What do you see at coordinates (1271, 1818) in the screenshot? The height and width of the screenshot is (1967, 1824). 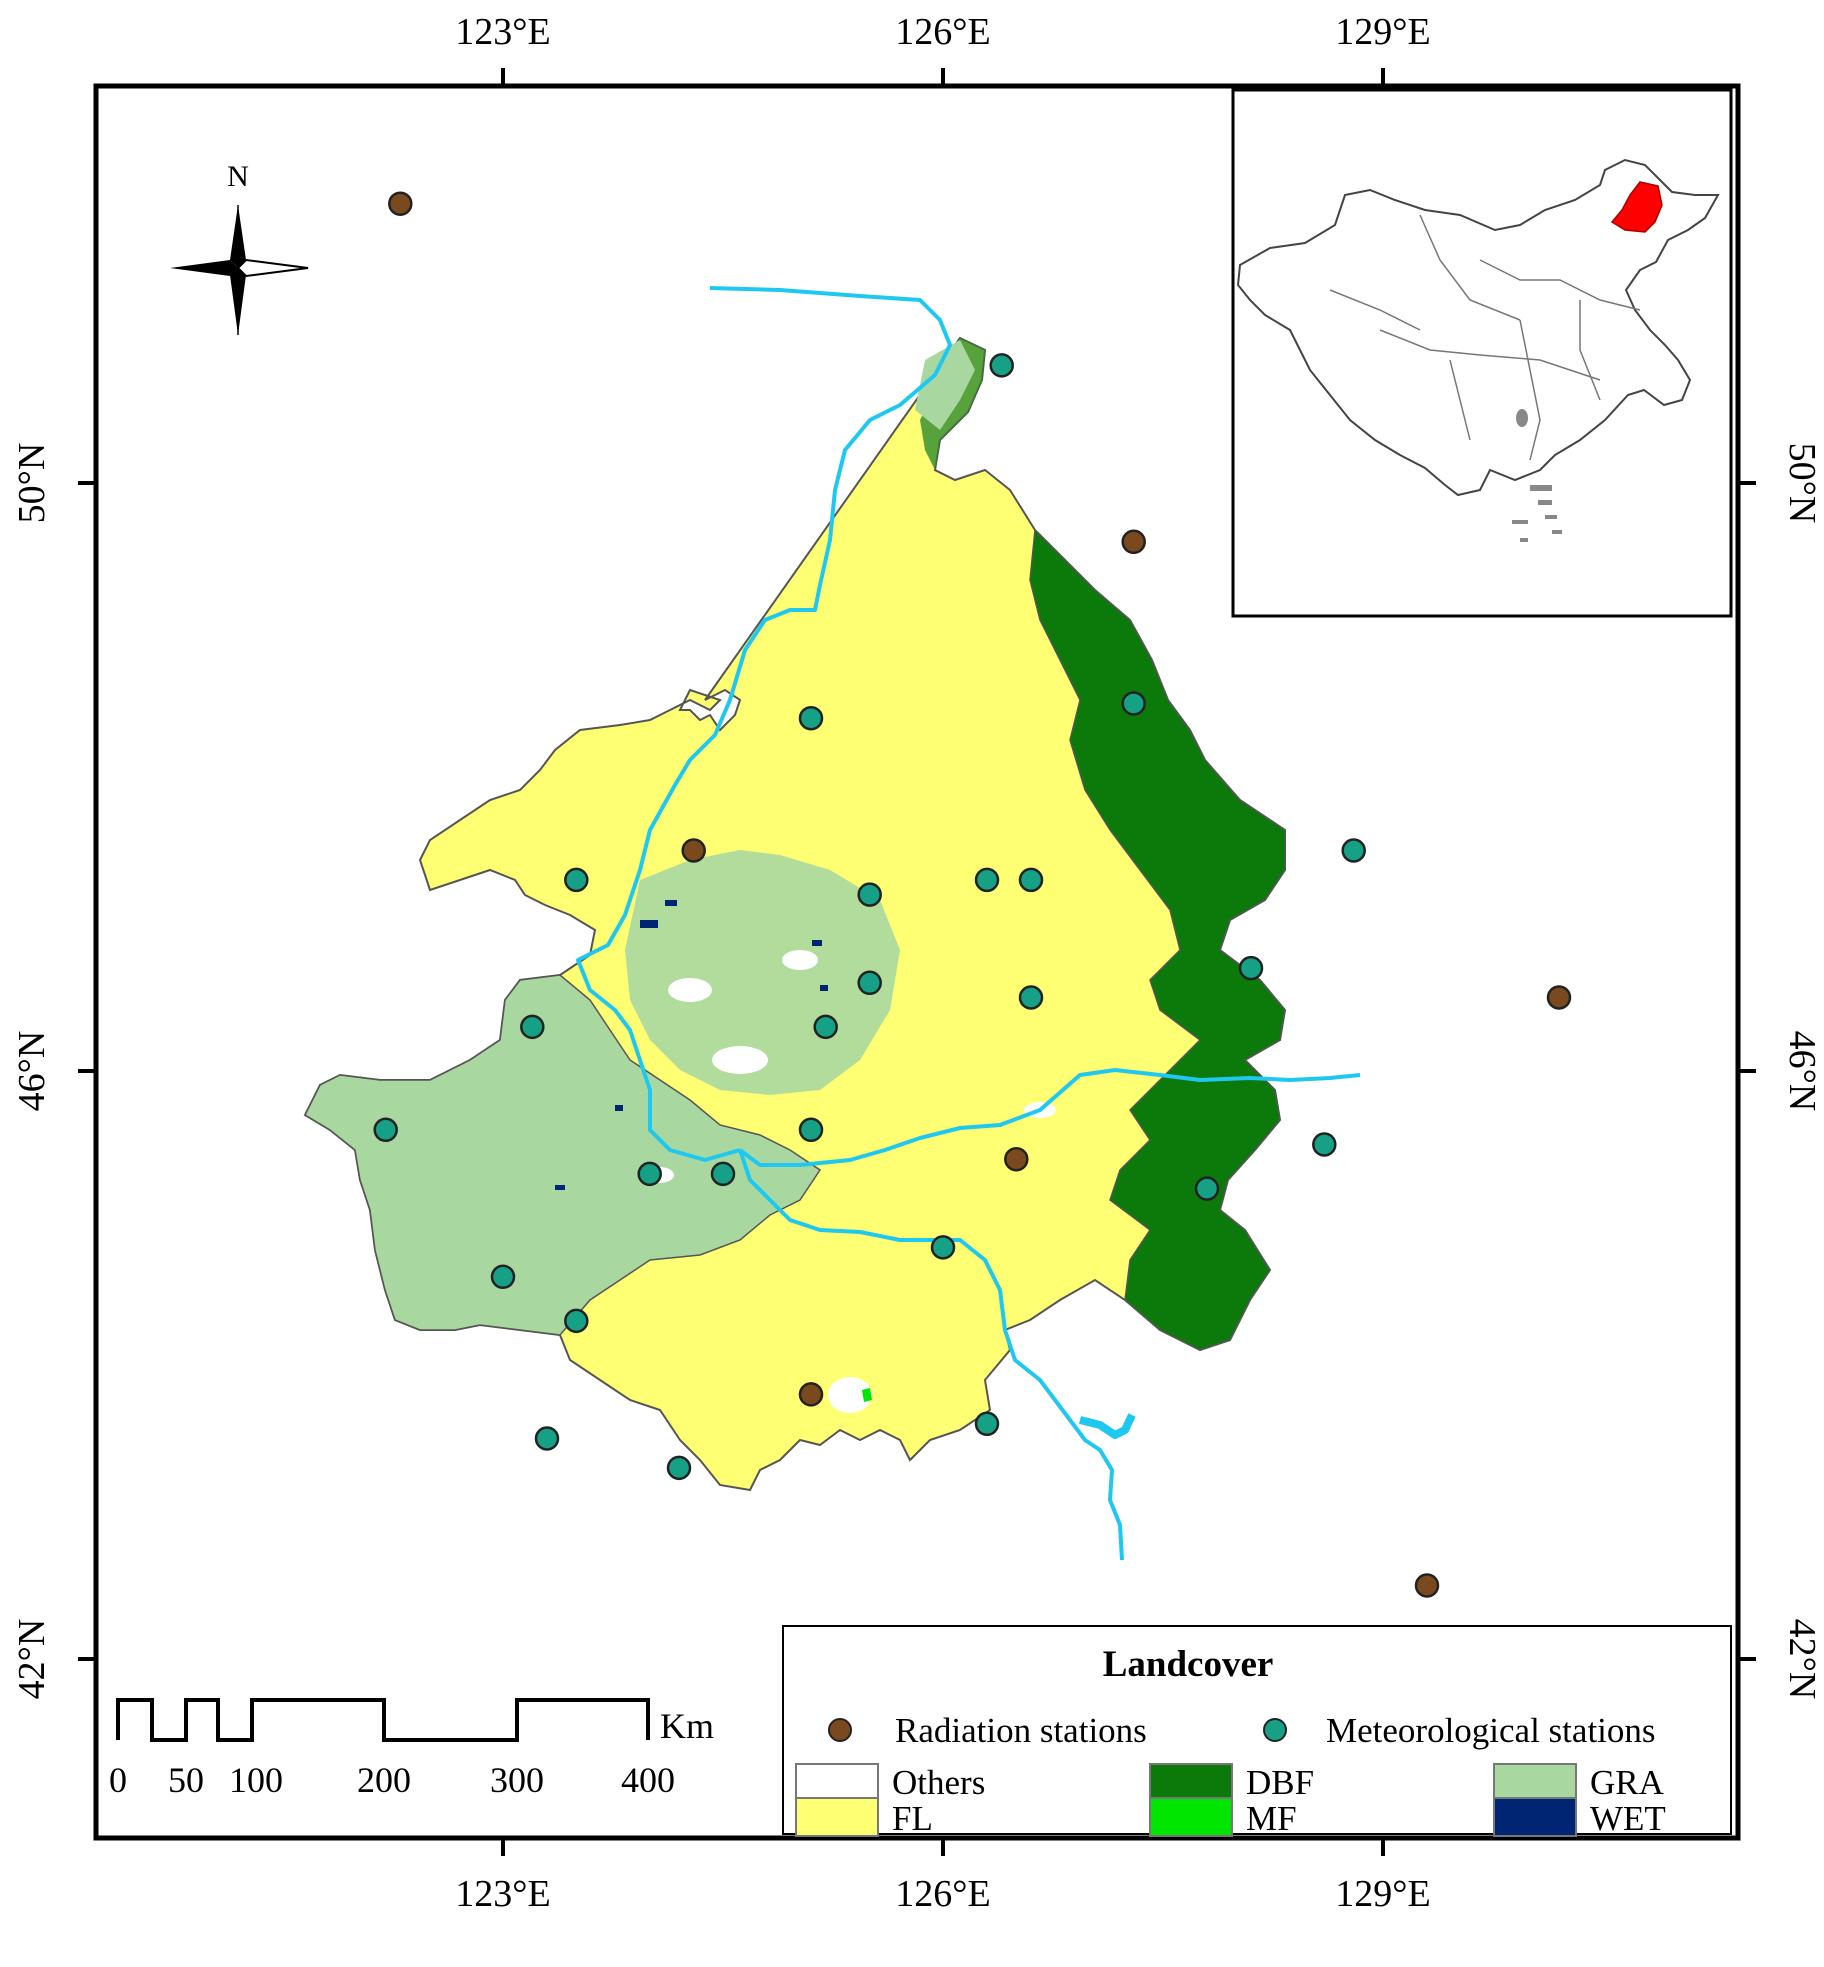 I see `legend-mf-label: MF` at bounding box center [1271, 1818].